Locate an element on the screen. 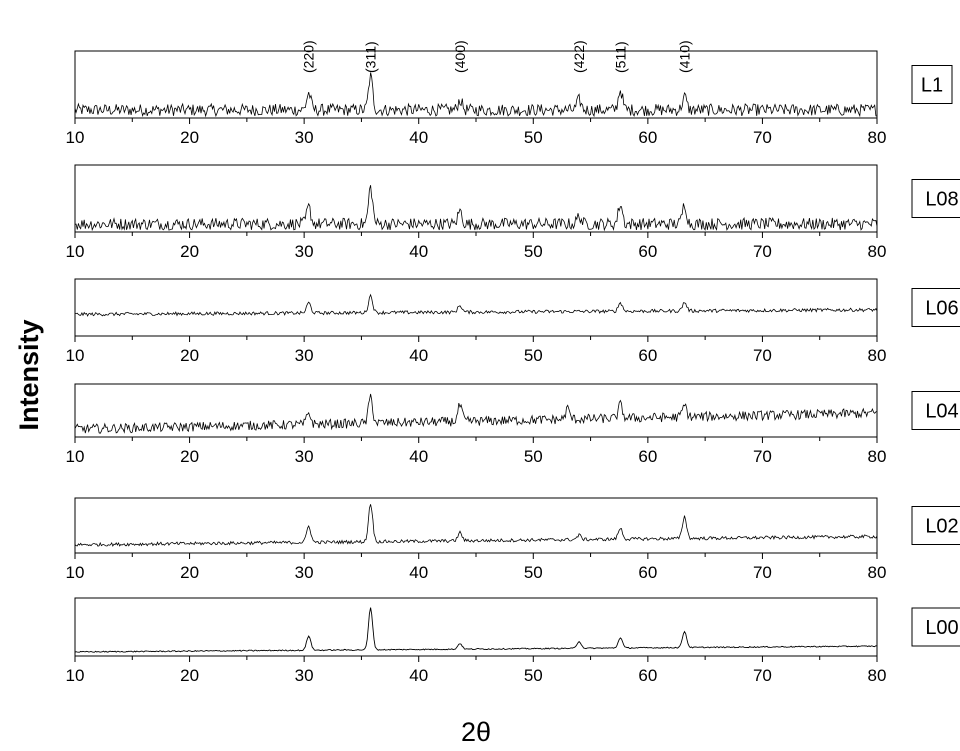  series-line-L06 is located at coordinates (476, 305).